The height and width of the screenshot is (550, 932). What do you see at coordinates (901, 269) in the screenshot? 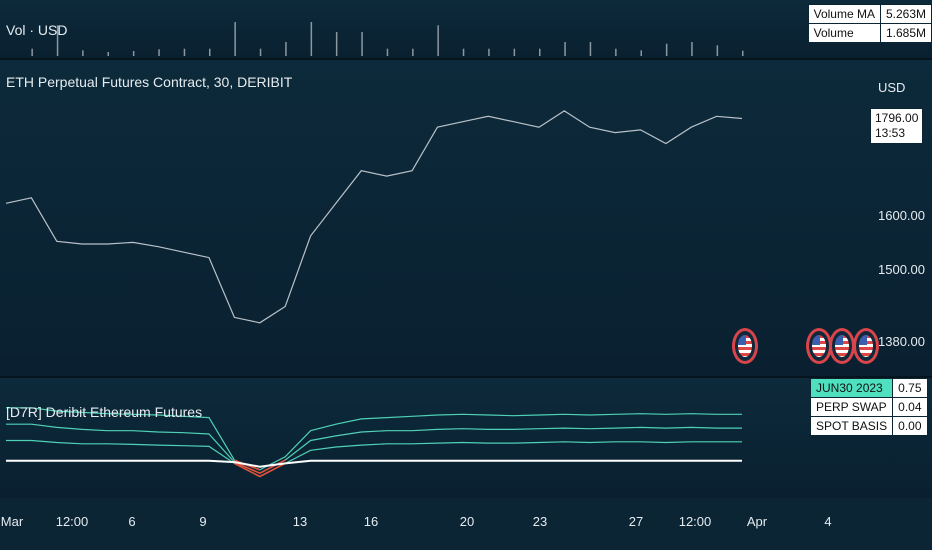
I see `y-tick-1500: 1500.00` at bounding box center [901, 269].